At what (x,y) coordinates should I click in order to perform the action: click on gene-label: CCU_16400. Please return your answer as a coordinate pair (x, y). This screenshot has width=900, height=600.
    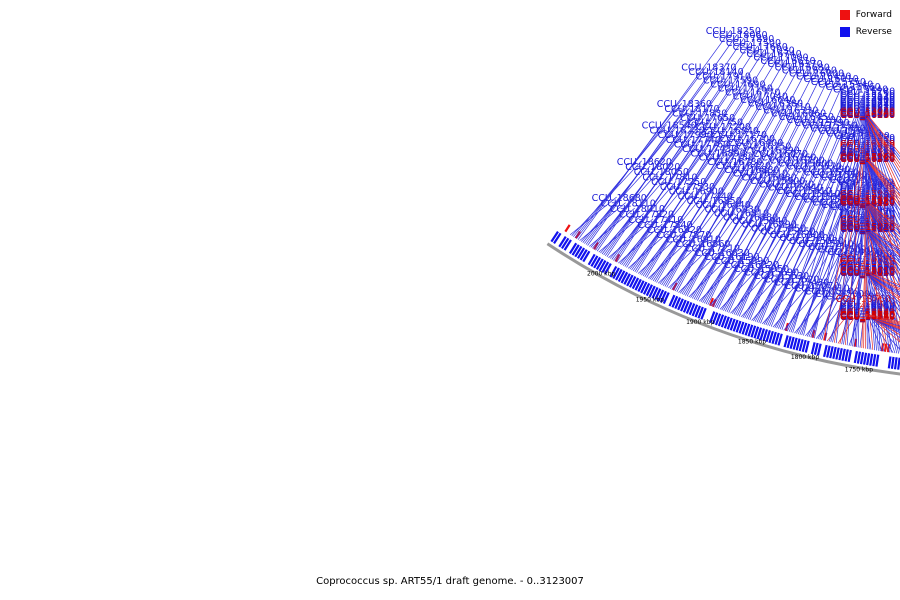
    Looking at the image, I should click on (755, 143).